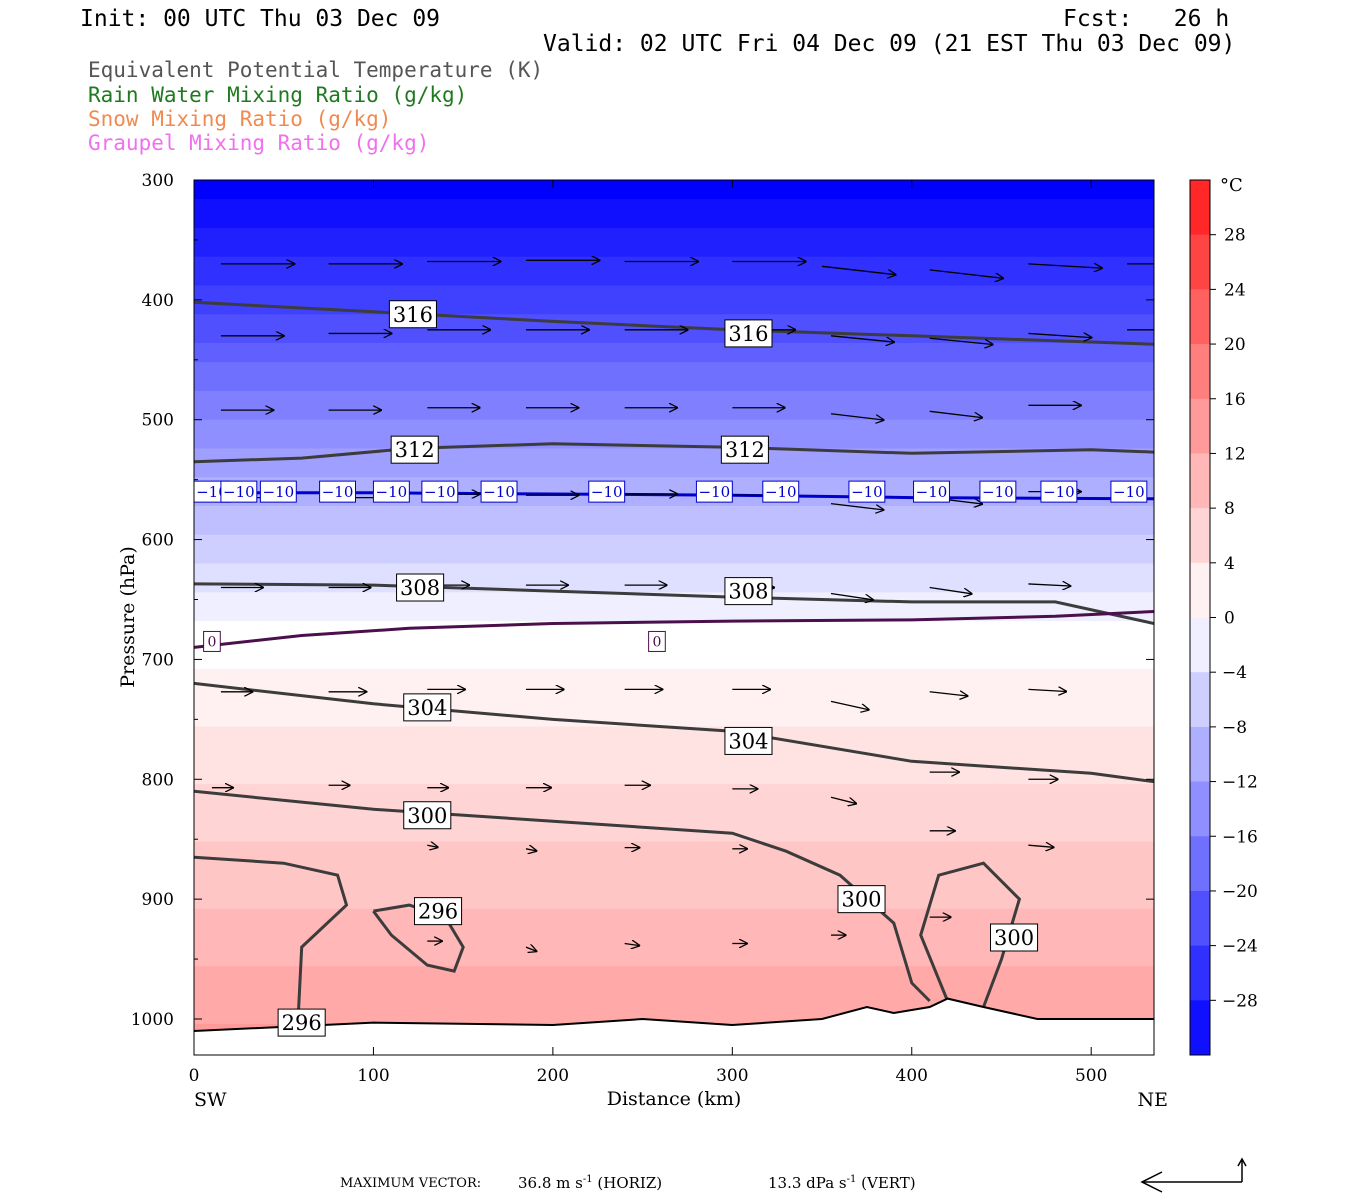 The height and width of the screenshot is (1200, 1350). What do you see at coordinates (674, 629) in the screenshot?
I see `isotherm-line` at bounding box center [674, 629].